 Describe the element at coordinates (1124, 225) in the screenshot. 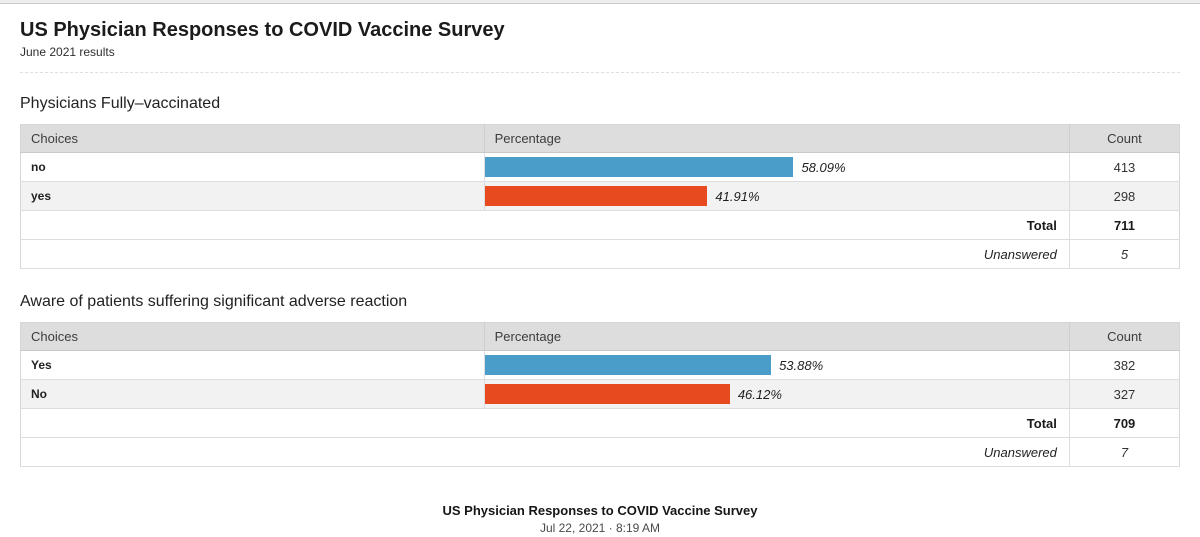

I see `total-count: 711` at that location.